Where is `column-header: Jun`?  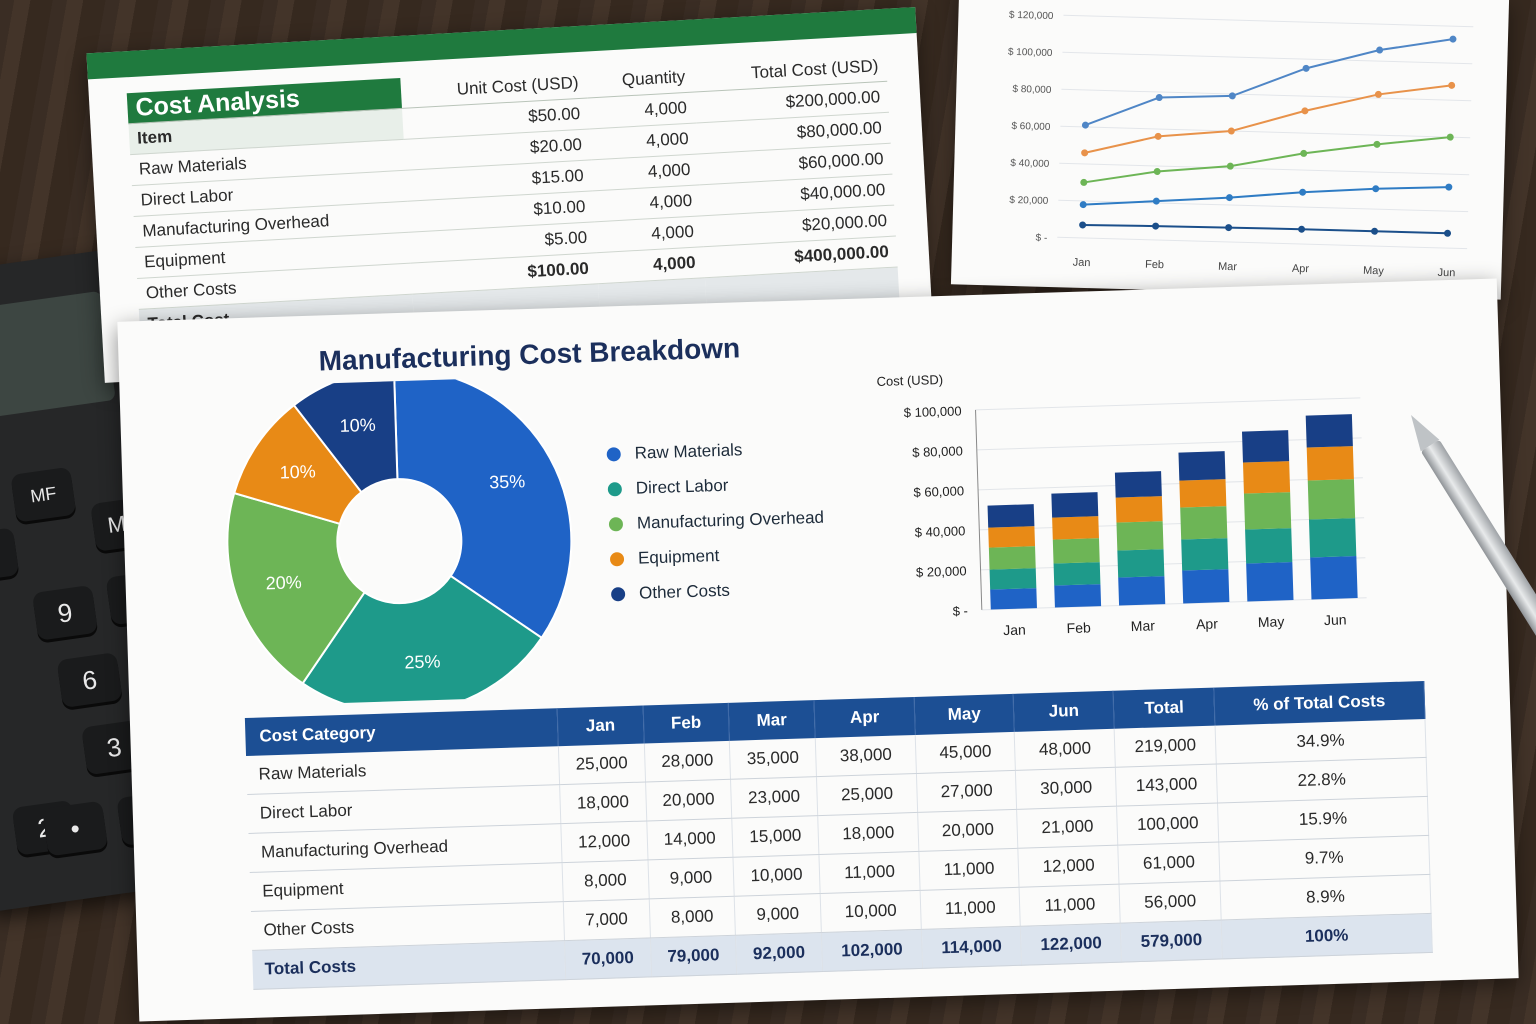
column-header: Jun is located at coordinates (1064, 711).